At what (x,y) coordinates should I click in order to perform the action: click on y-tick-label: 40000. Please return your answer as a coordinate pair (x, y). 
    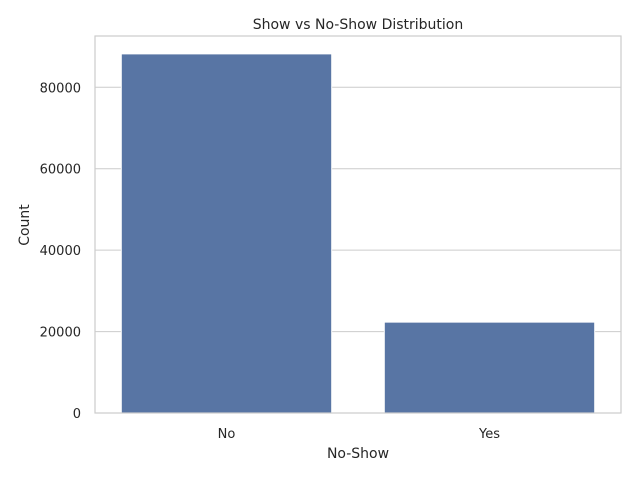
    Looking at the image, I should click on (60, 251).